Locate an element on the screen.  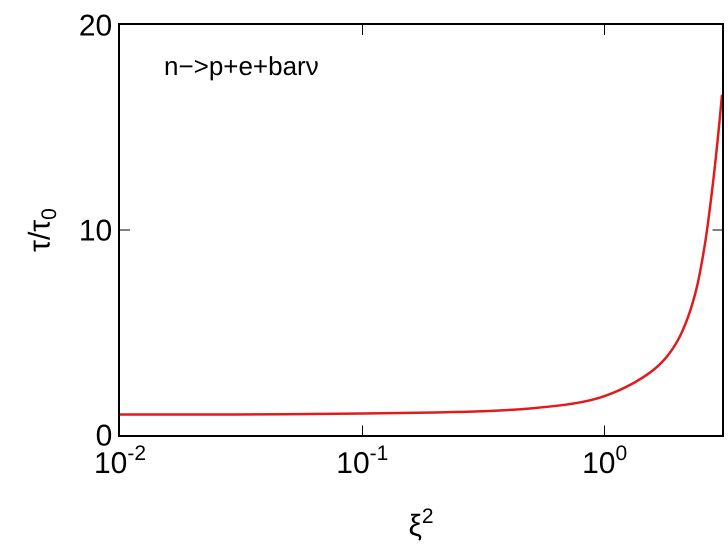
annotation: n−>p+e+barν is located at coordinates (241, 66).